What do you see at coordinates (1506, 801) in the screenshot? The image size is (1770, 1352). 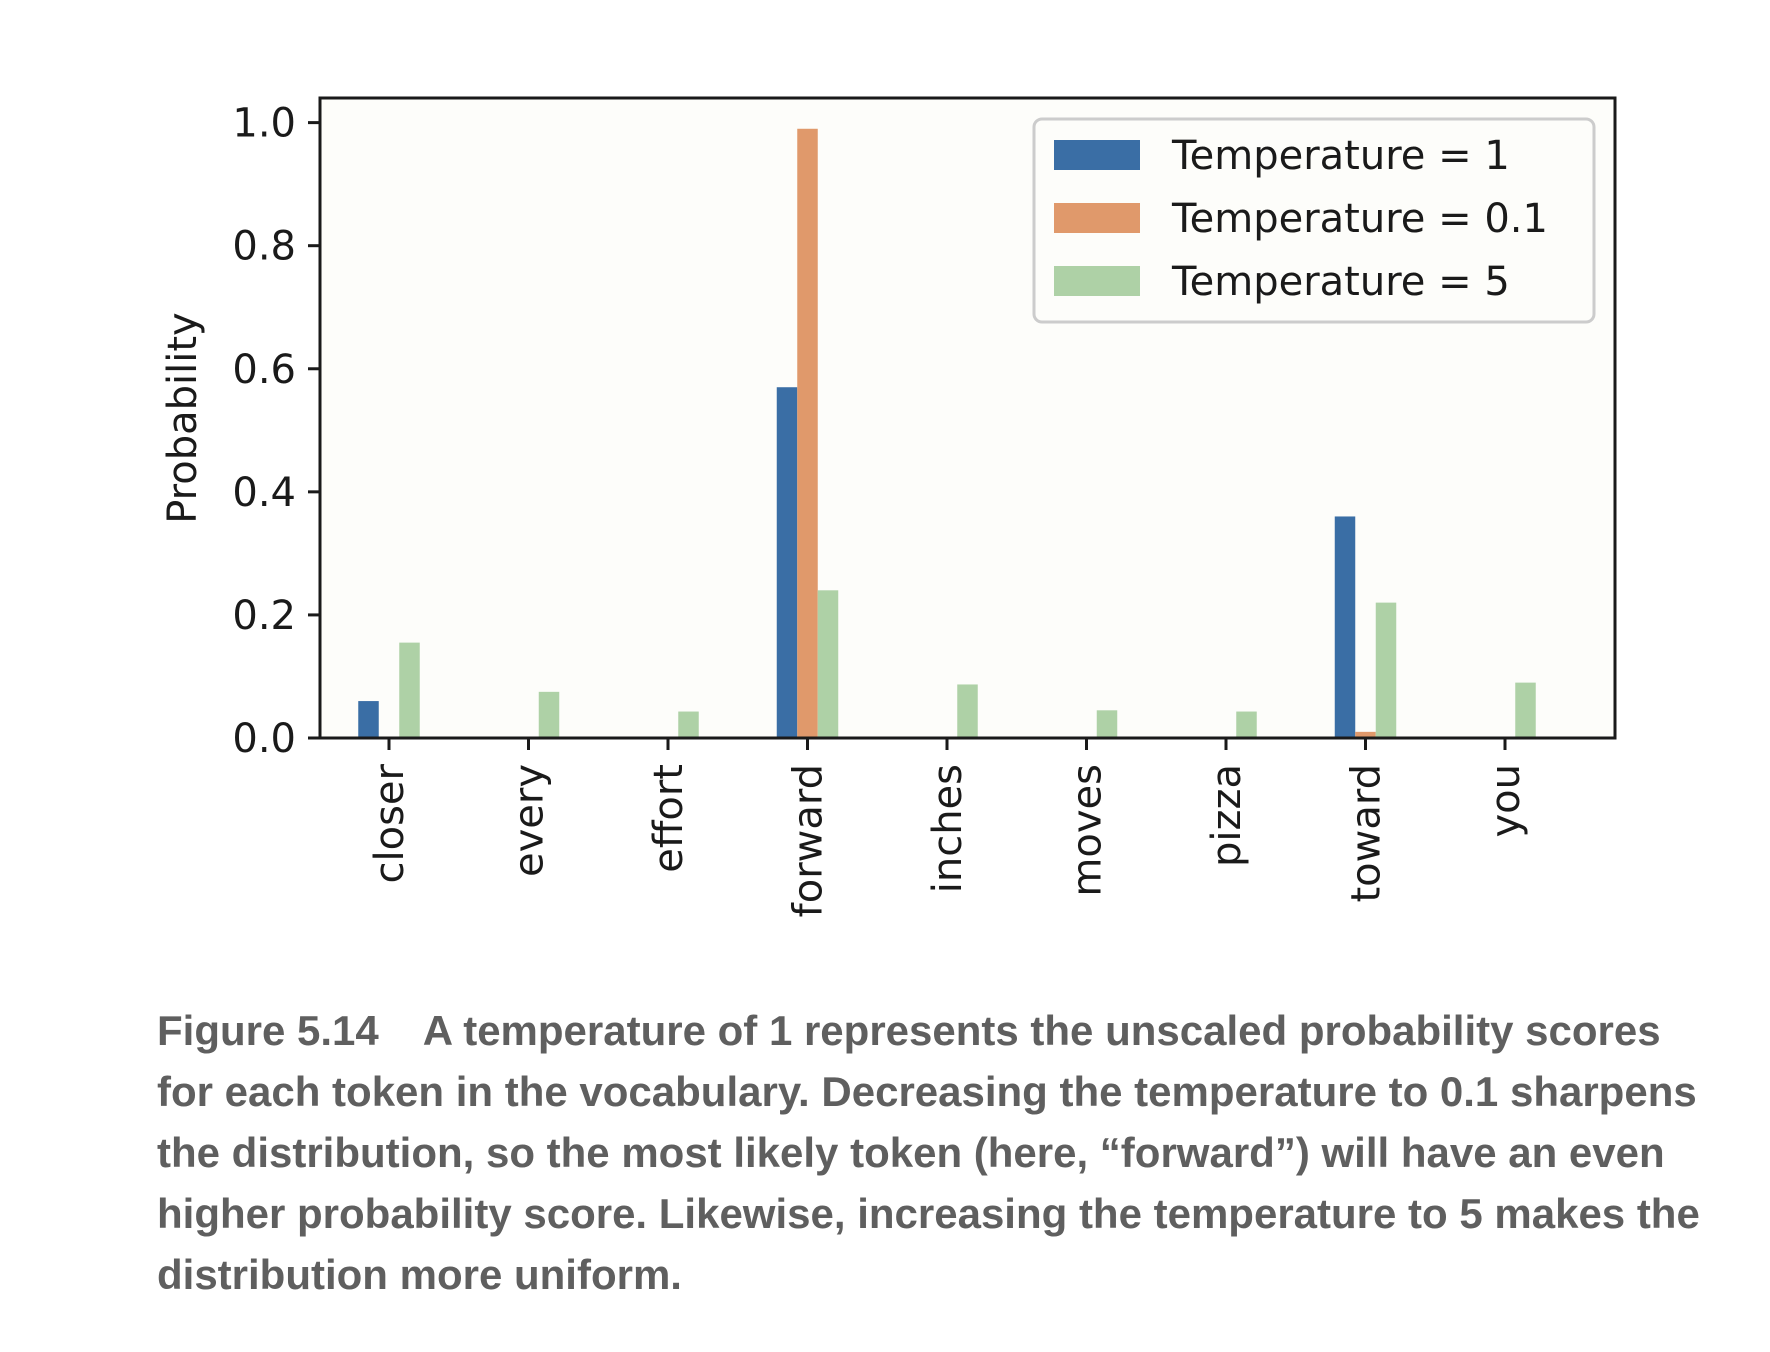 I see `x-tick-label-you: you` at bounding box center [1506, 801].